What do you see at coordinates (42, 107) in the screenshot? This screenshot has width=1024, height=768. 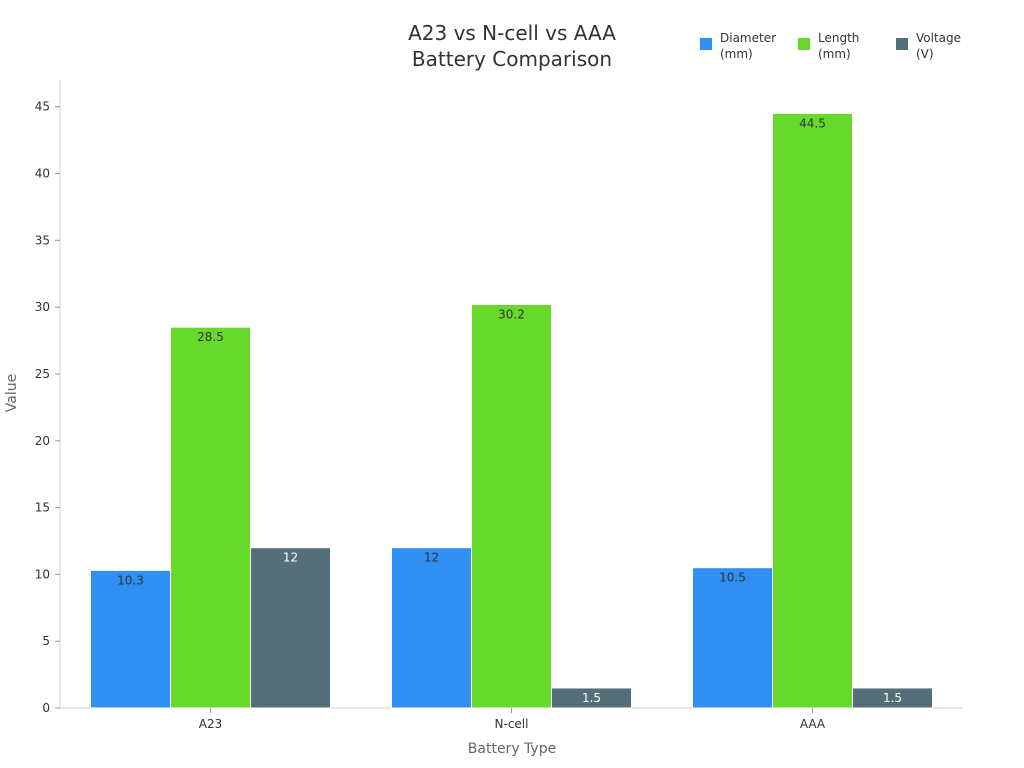 I see `y-tick-label: 45` at bounding box center [42, 107].